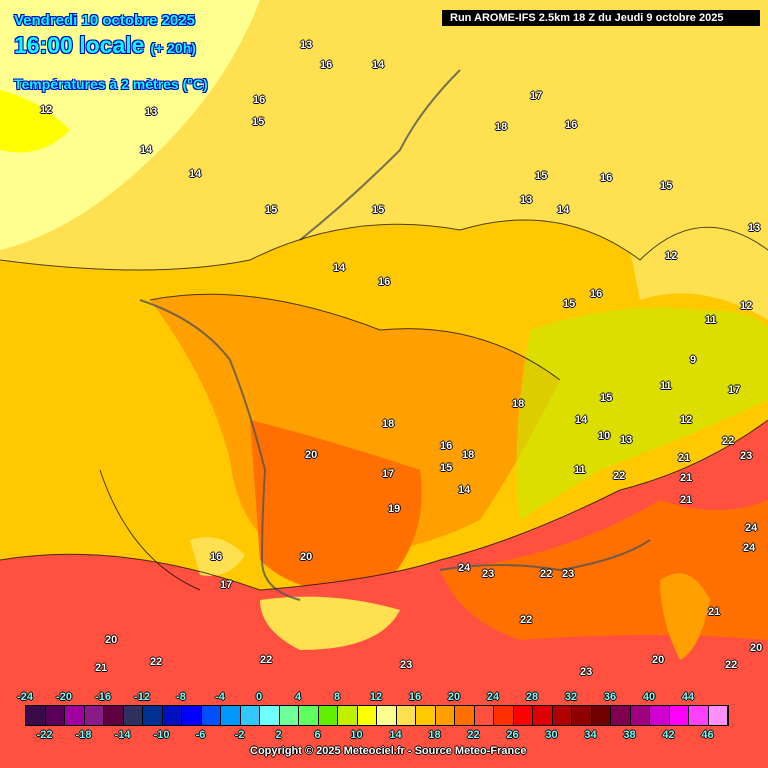 This screenshot has height=768, width=768. What do you see at coordinates (130, 125) in the screenshot?
I see `zone-northwest` at bounding box center [130, 125].